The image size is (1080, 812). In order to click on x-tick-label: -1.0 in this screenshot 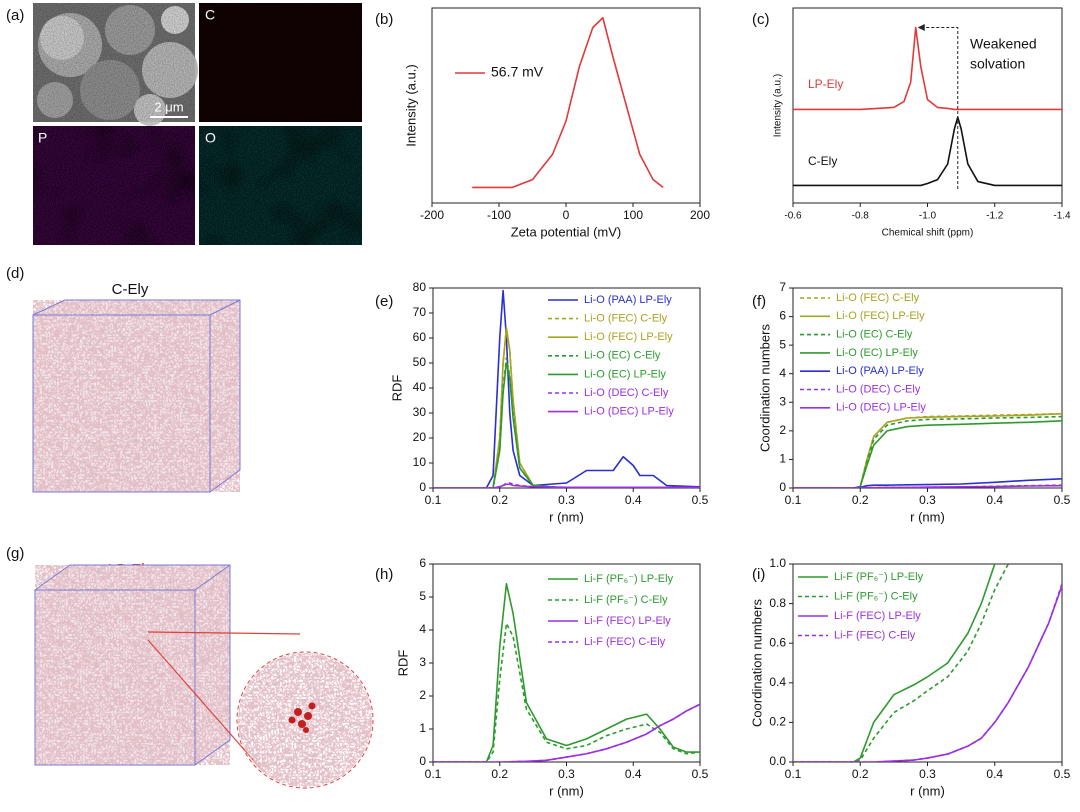, I will do `click(928, 216)`.